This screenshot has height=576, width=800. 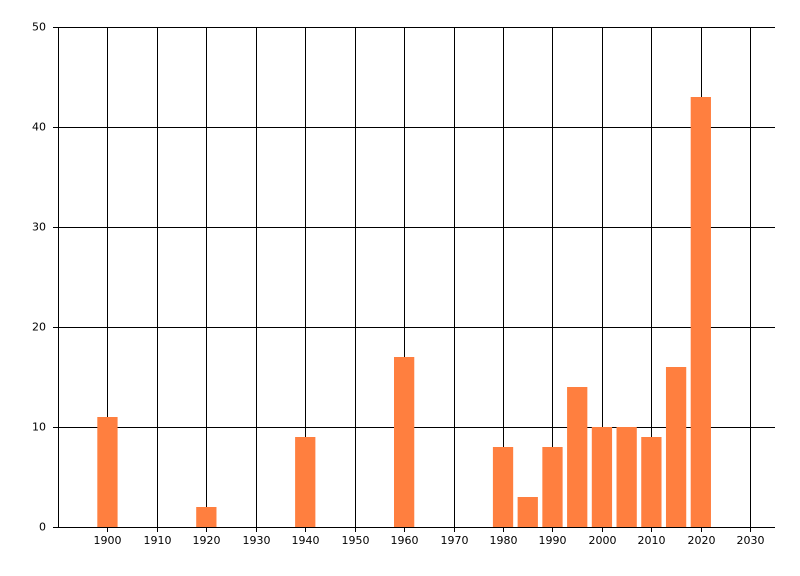 What do you see at coordinates (553, 540) in the screenshot?
I see `x-tick-label: 1990` at bounding box center [553, 540].